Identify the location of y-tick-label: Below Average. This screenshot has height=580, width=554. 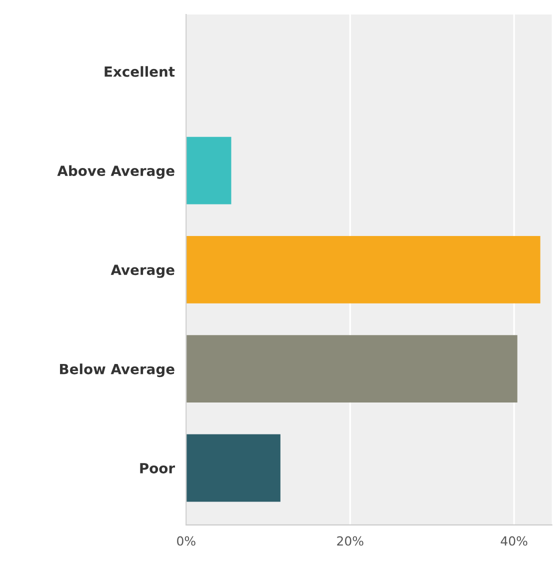
(117, 371).